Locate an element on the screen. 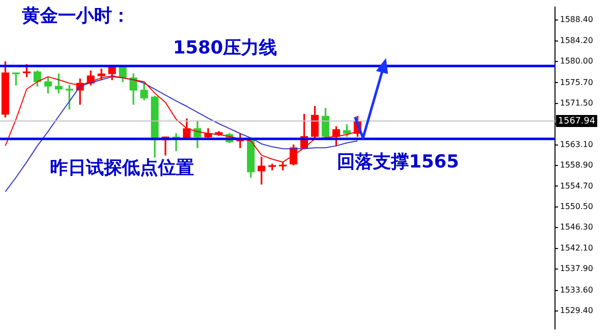  annotation: 昨日试探低点位置 is located at coordinates (122, 168).